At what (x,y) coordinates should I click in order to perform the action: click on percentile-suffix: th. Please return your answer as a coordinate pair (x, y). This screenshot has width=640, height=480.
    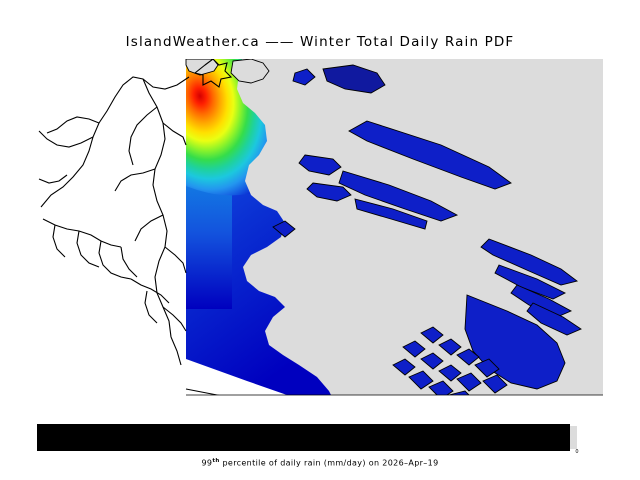
    Looking at the image, I should click on (216, 461).